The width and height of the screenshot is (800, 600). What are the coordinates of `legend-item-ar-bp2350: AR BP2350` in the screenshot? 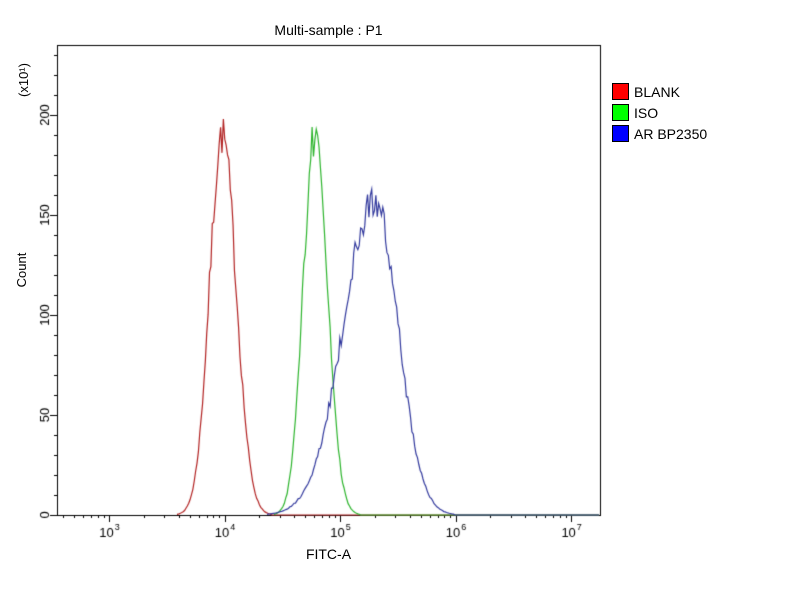 It's located at (659, 133).